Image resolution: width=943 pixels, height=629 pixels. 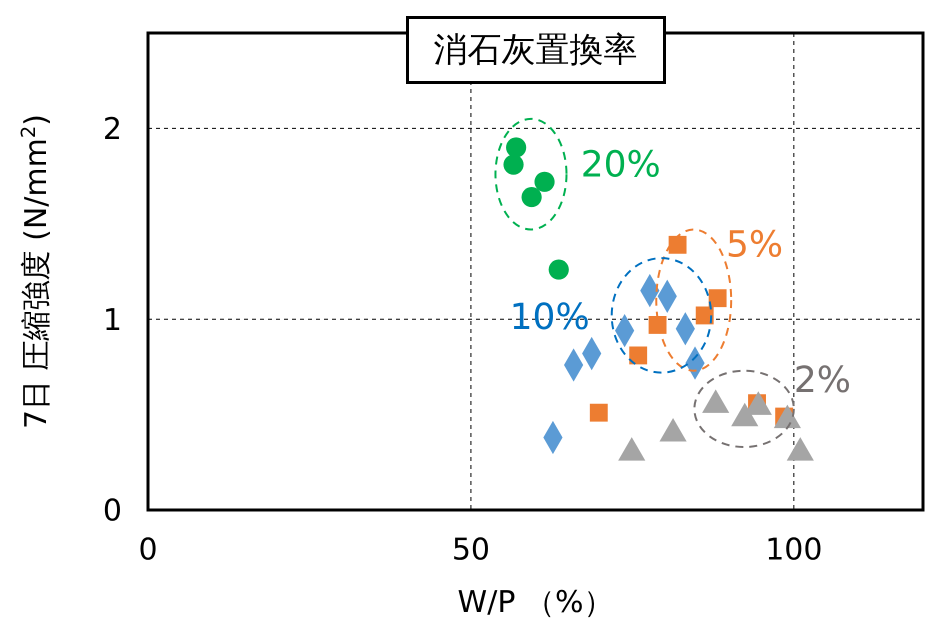 What do you see at coordinates (550, 317) in the screenshot?
I see `series-label: 10%` at bounding box center [550, 317].